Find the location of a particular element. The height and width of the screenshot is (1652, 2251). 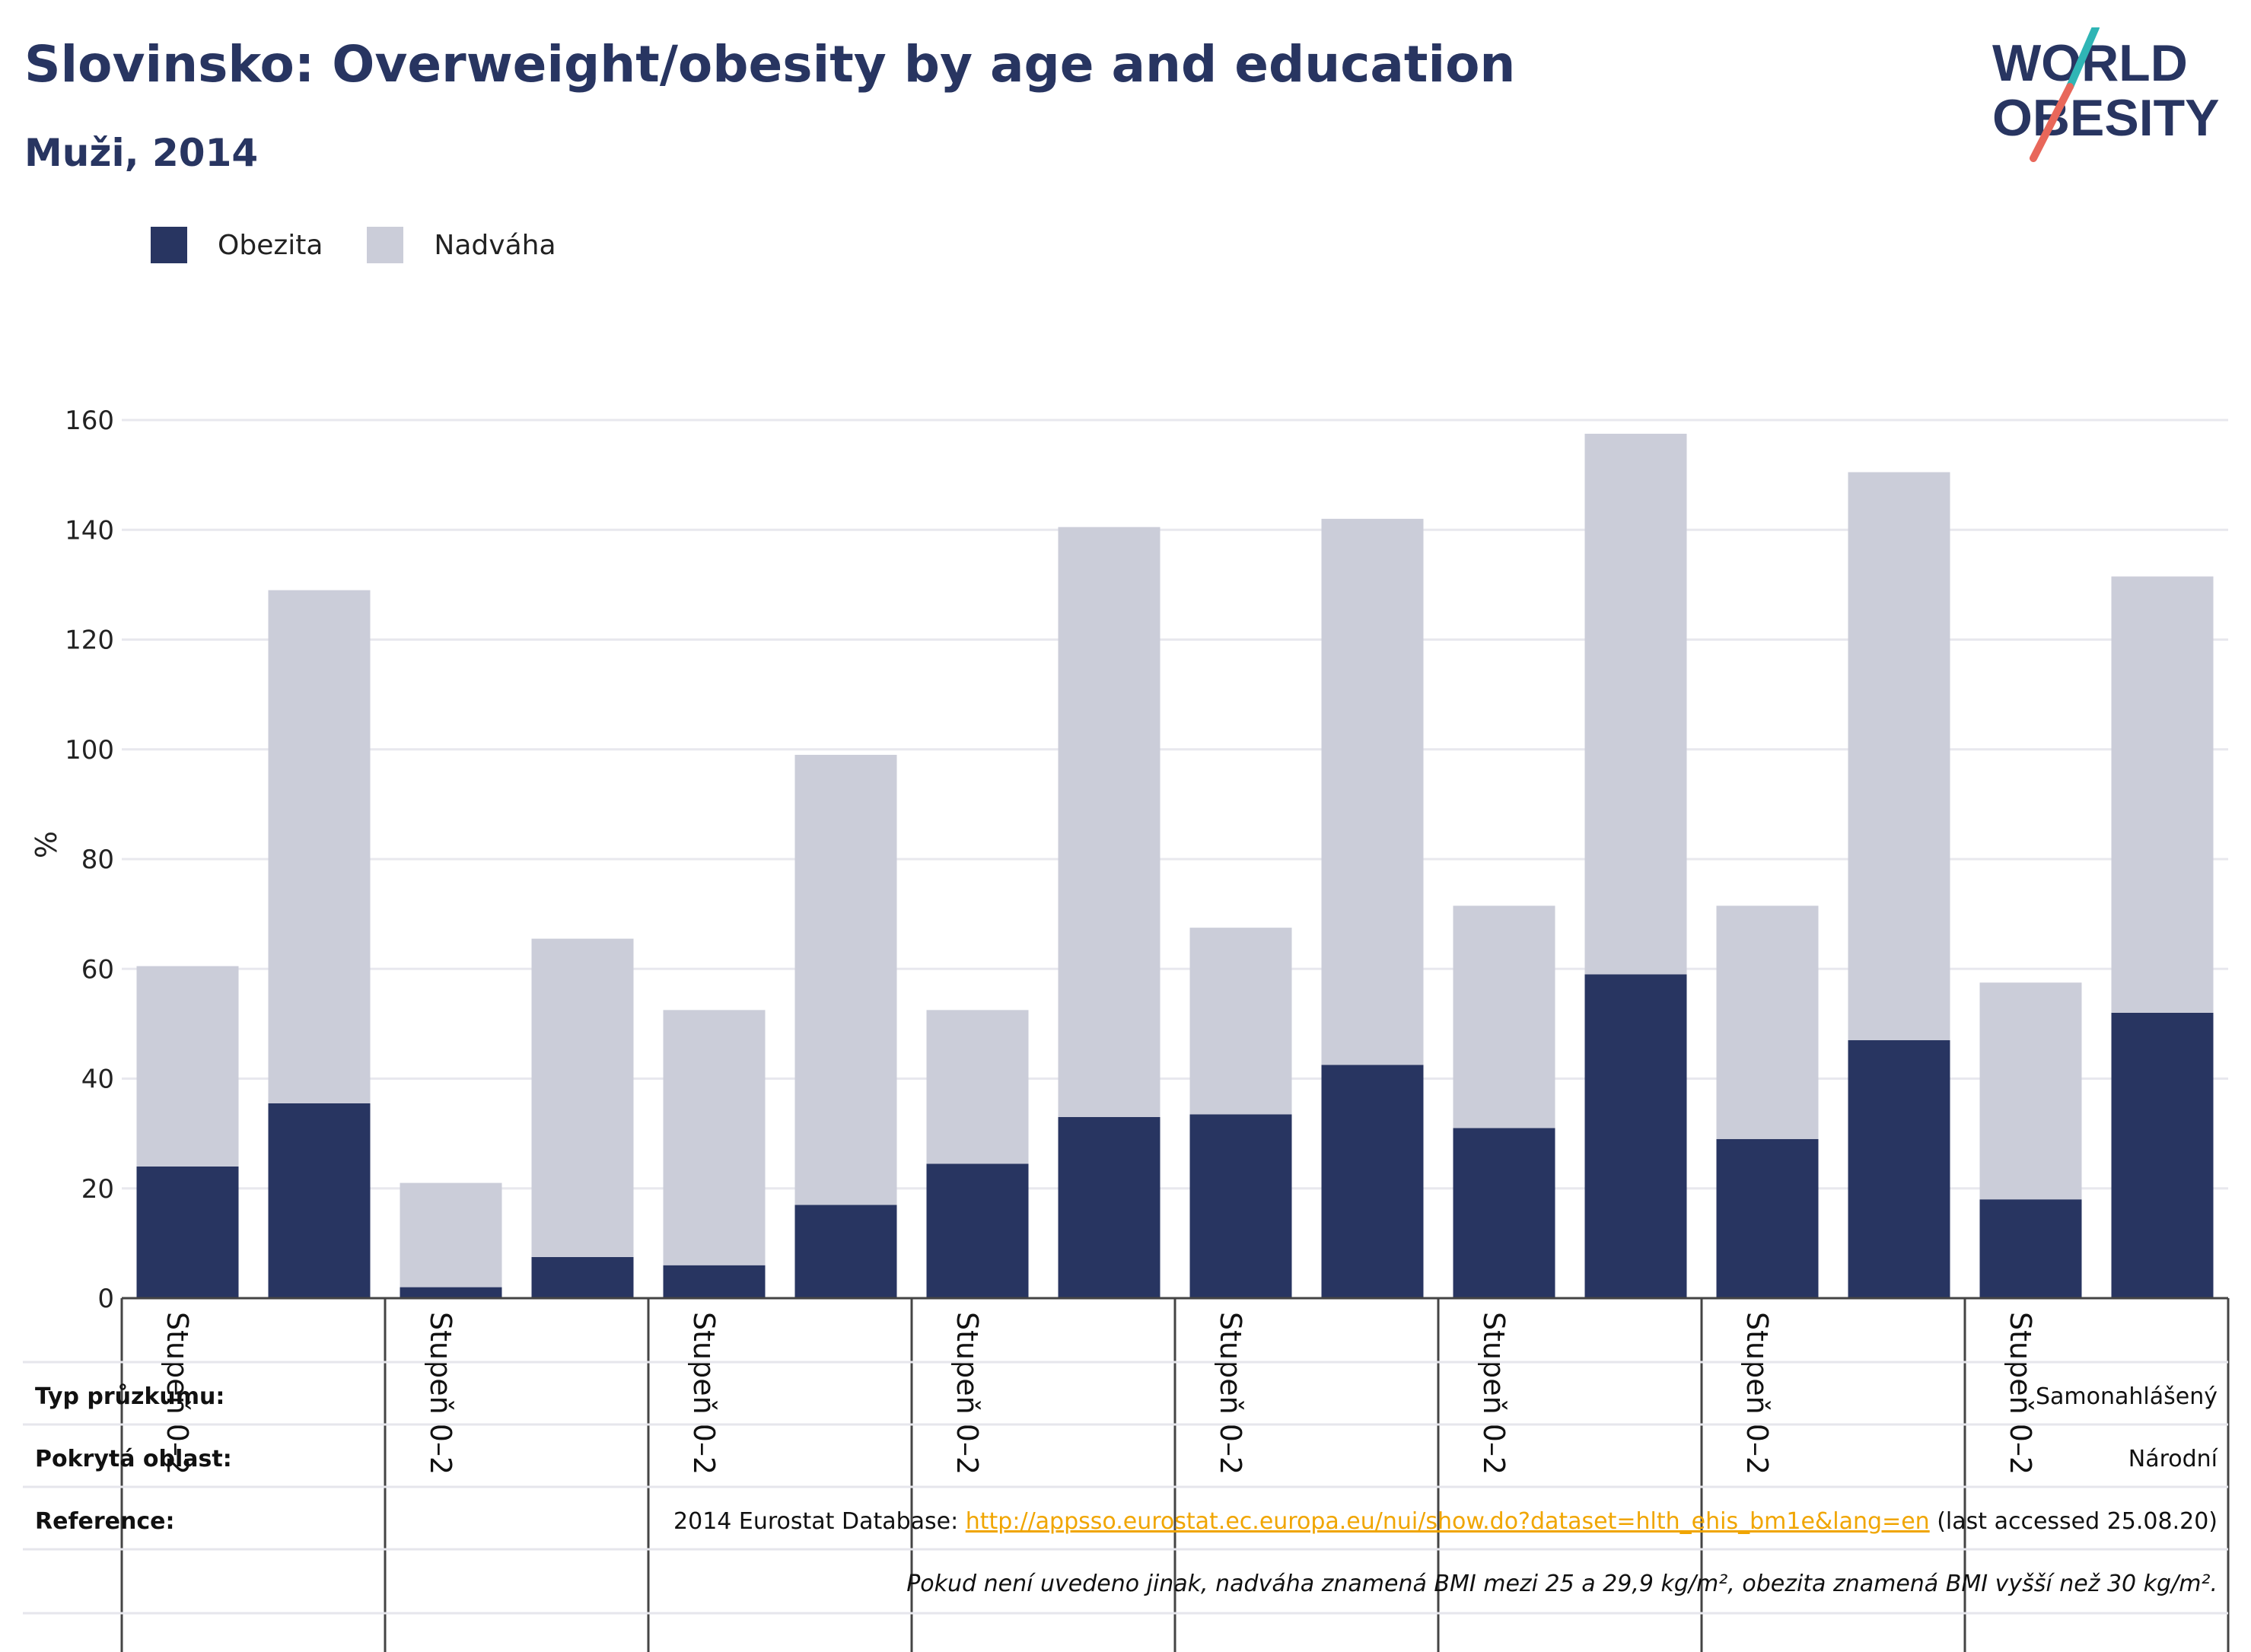

y-tick-label-120: 120 is located at coordinates (89, 640).